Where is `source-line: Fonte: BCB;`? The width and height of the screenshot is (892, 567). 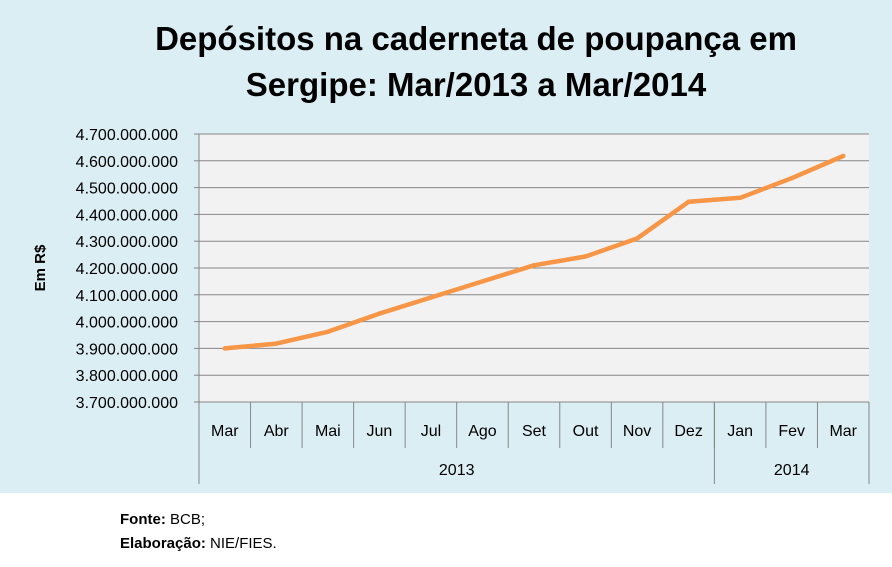 source-line: Fonte: BCB; is located at coordinates (198, 520).